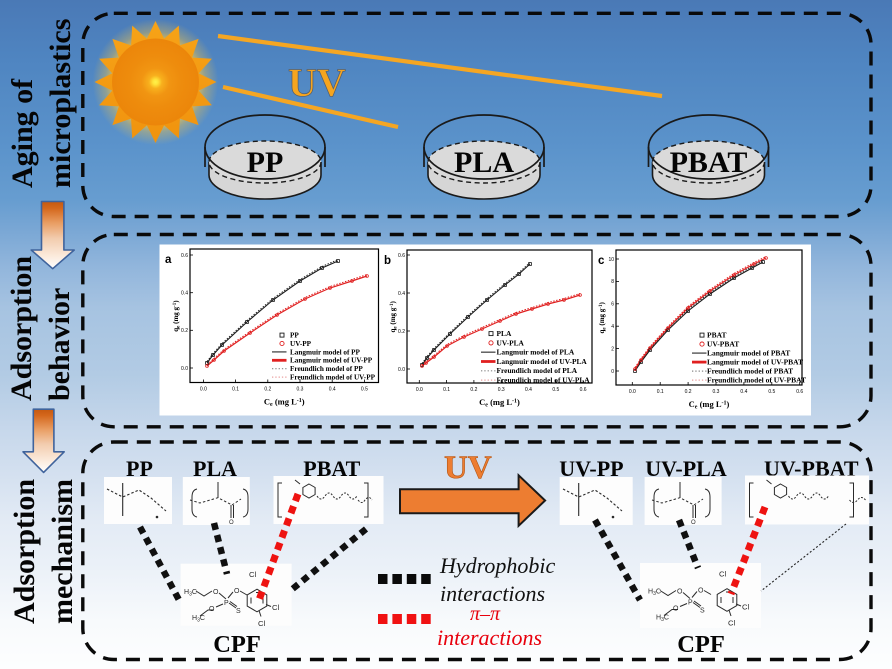  I want to click on svg-text: b, so click(387, 261).